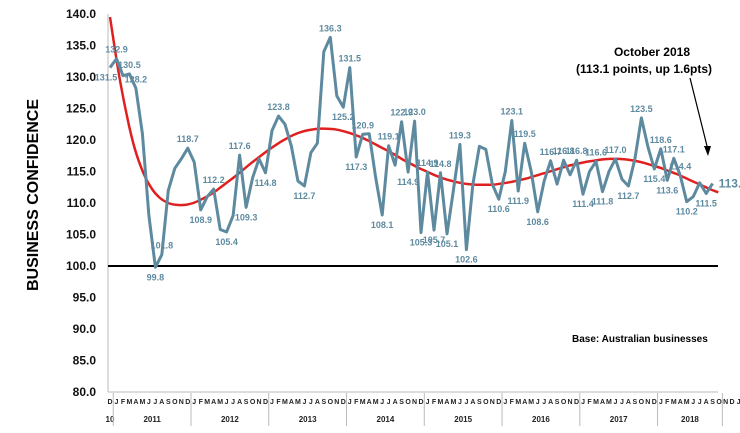 The image size is (740, 433). I want to click on data-label: 117.3, so click(356, 167).